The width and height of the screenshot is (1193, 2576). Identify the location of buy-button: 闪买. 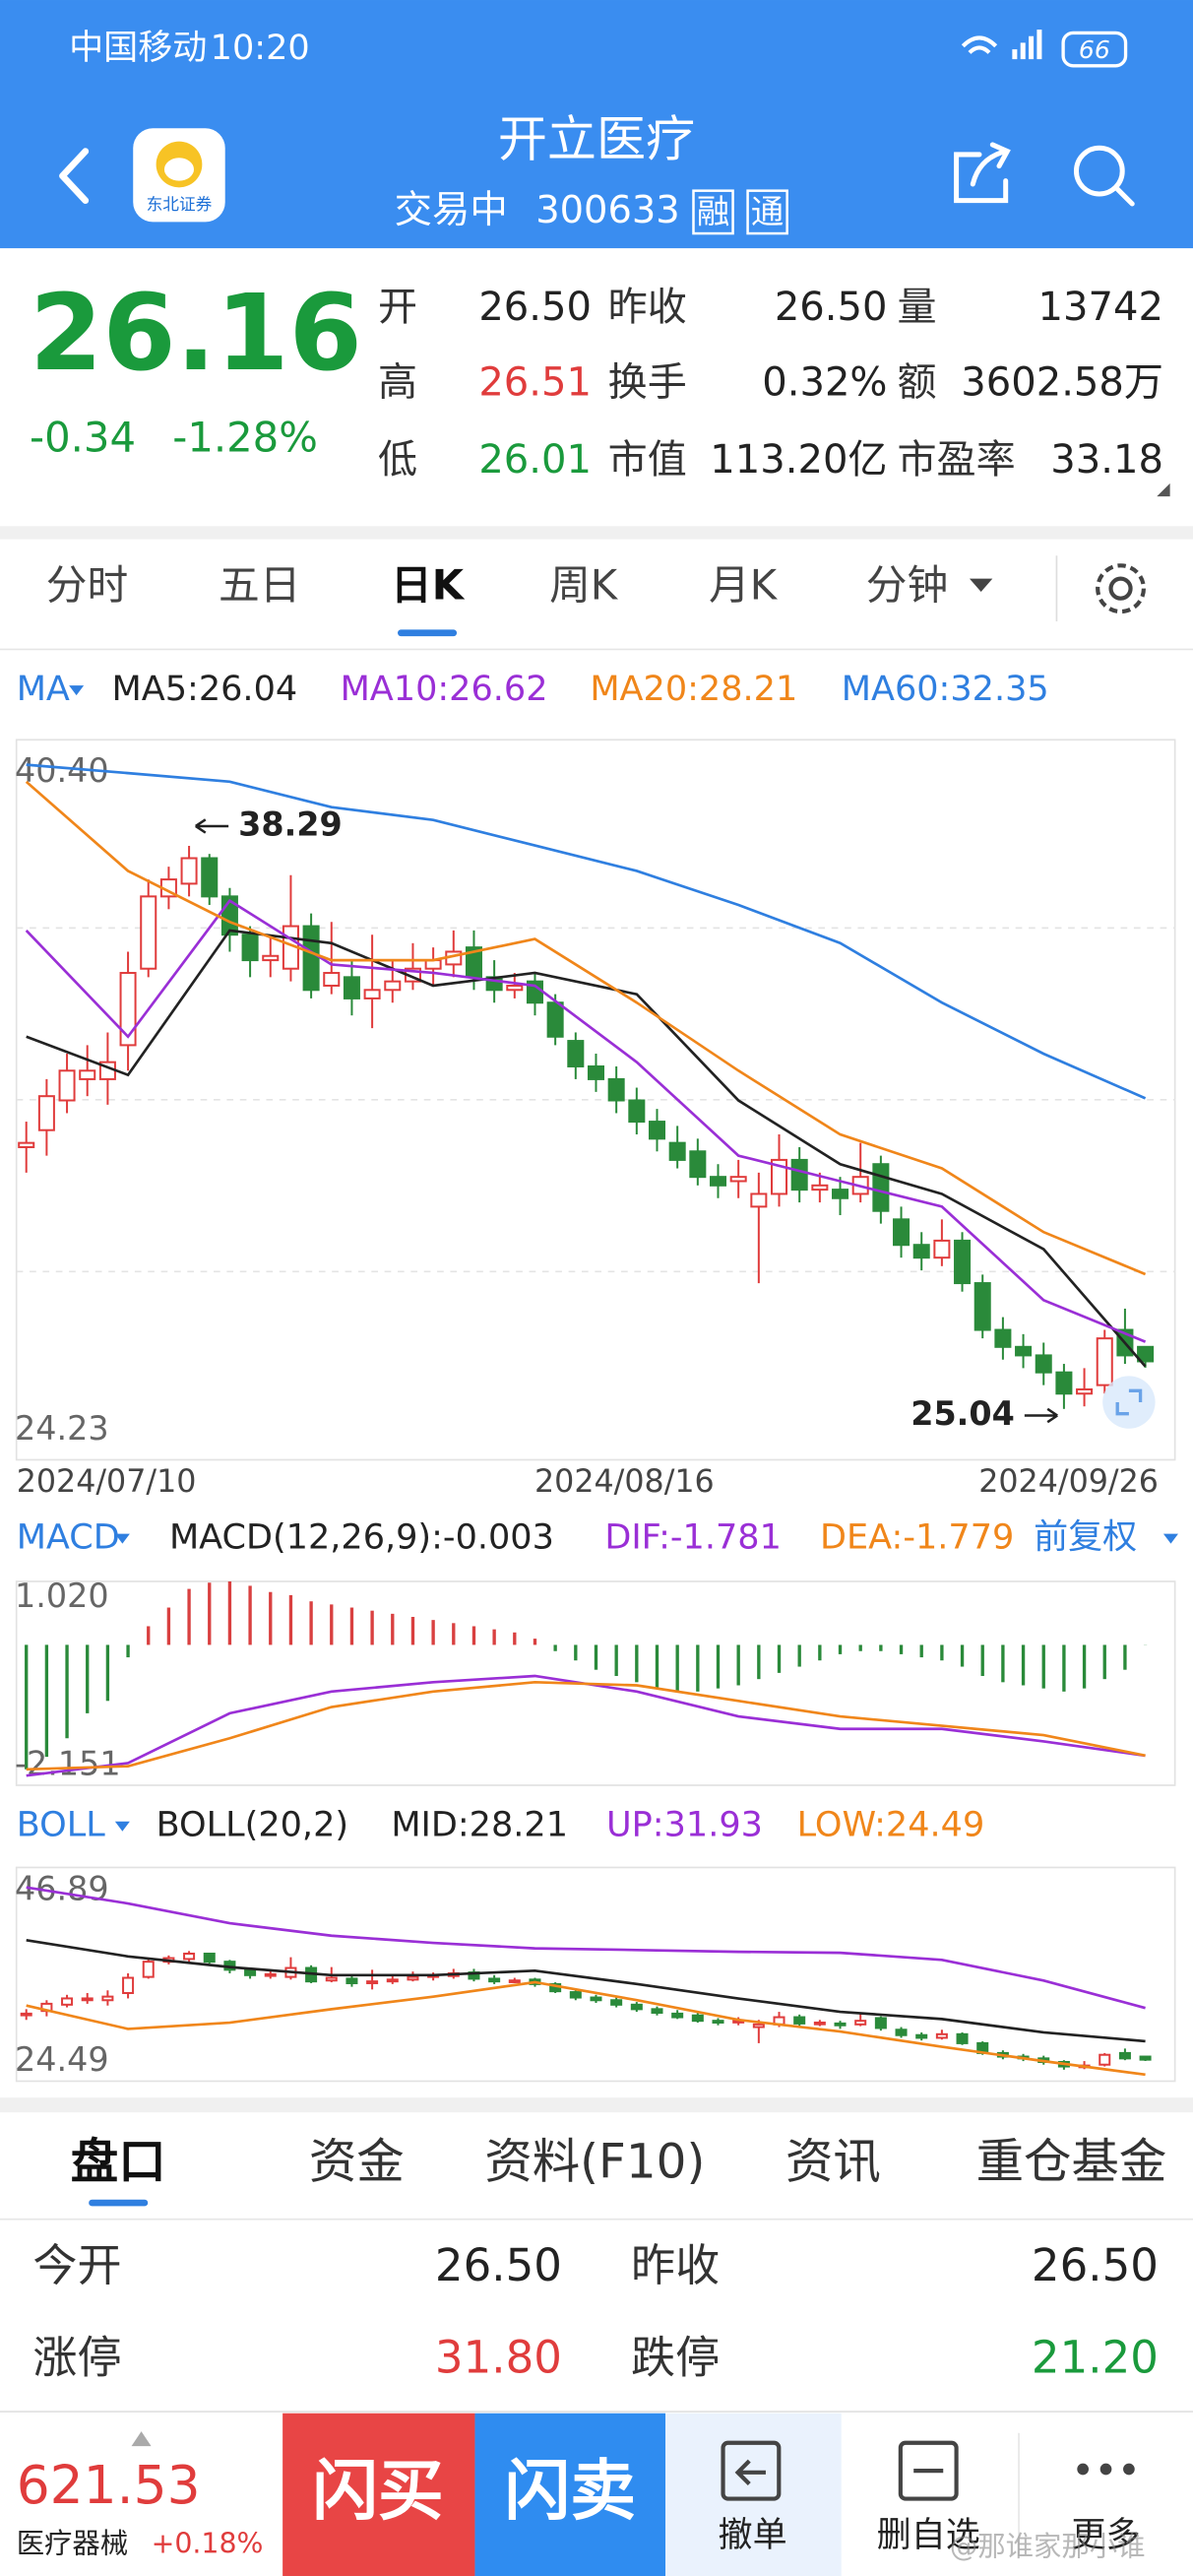
(378, 2491).